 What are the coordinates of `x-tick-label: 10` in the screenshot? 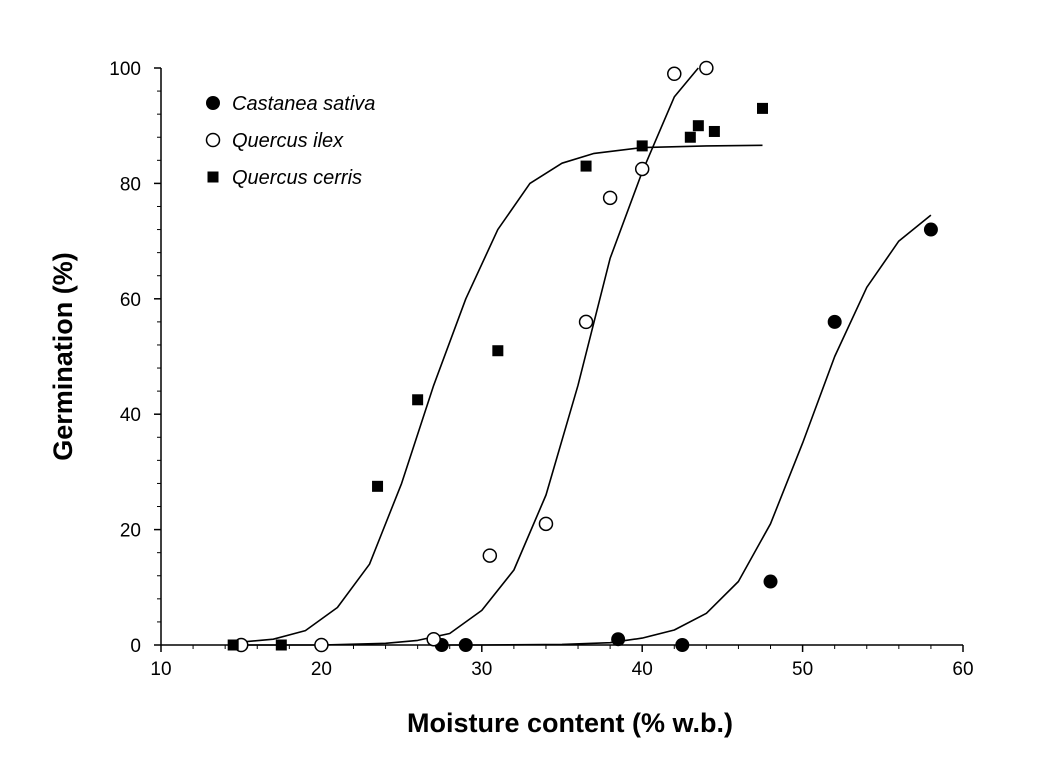 It's located at (160, 669).